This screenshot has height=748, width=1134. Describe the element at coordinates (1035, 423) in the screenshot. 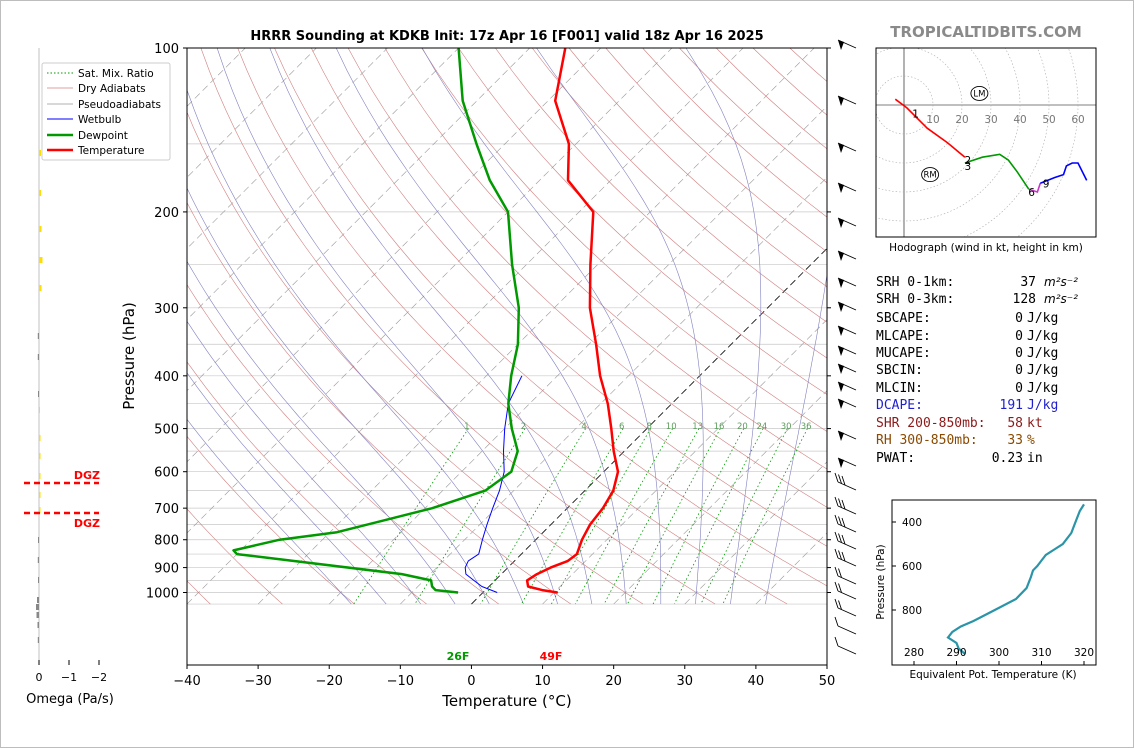

I see `index-unit: kt` at that location.